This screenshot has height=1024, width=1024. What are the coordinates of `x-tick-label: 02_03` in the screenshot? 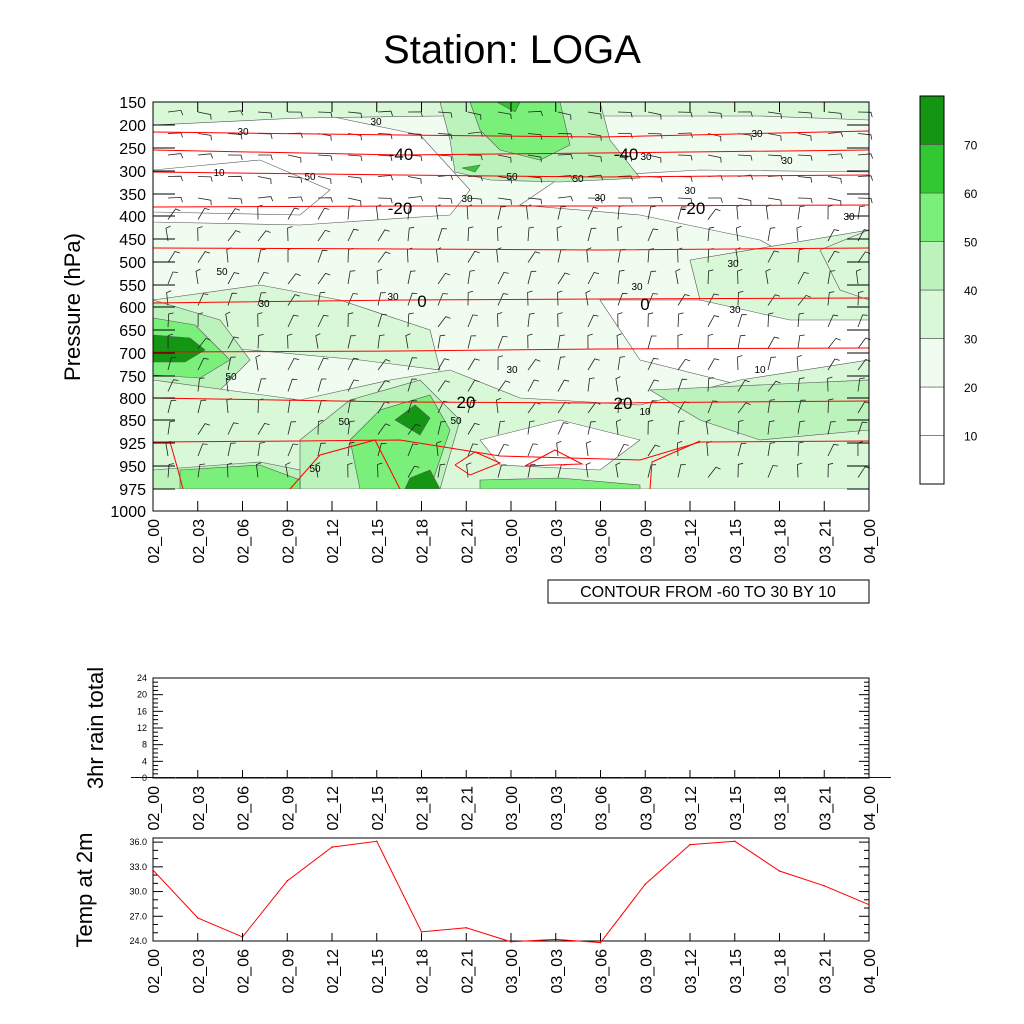 It's located at (199, 541).